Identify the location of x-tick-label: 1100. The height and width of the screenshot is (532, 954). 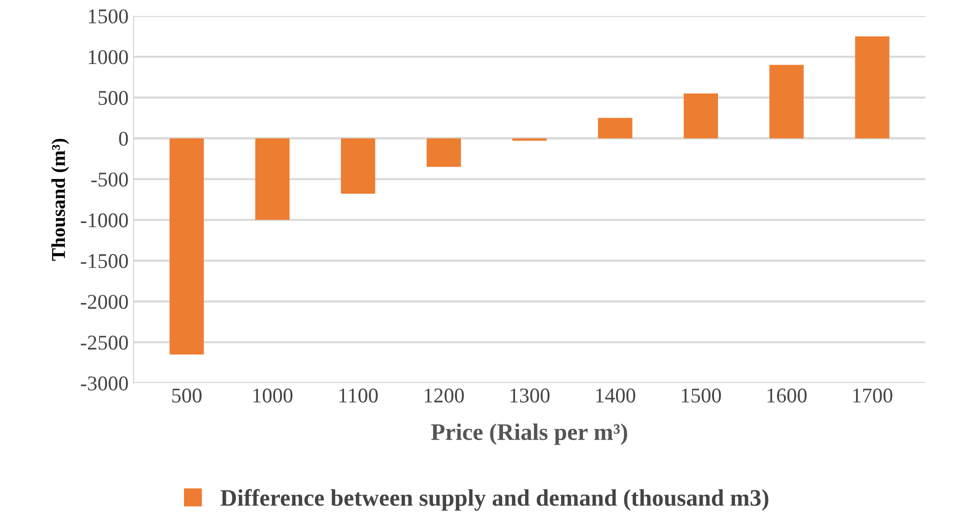
(358, 395).